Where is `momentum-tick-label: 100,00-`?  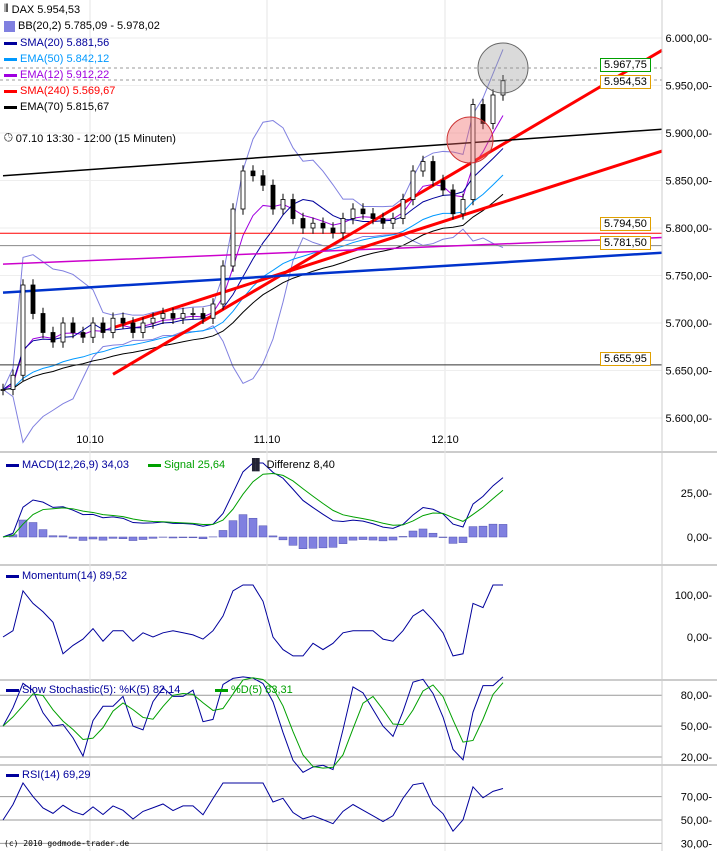
momentum-tick-label: 100,00- is located at coordinates (694, 596).